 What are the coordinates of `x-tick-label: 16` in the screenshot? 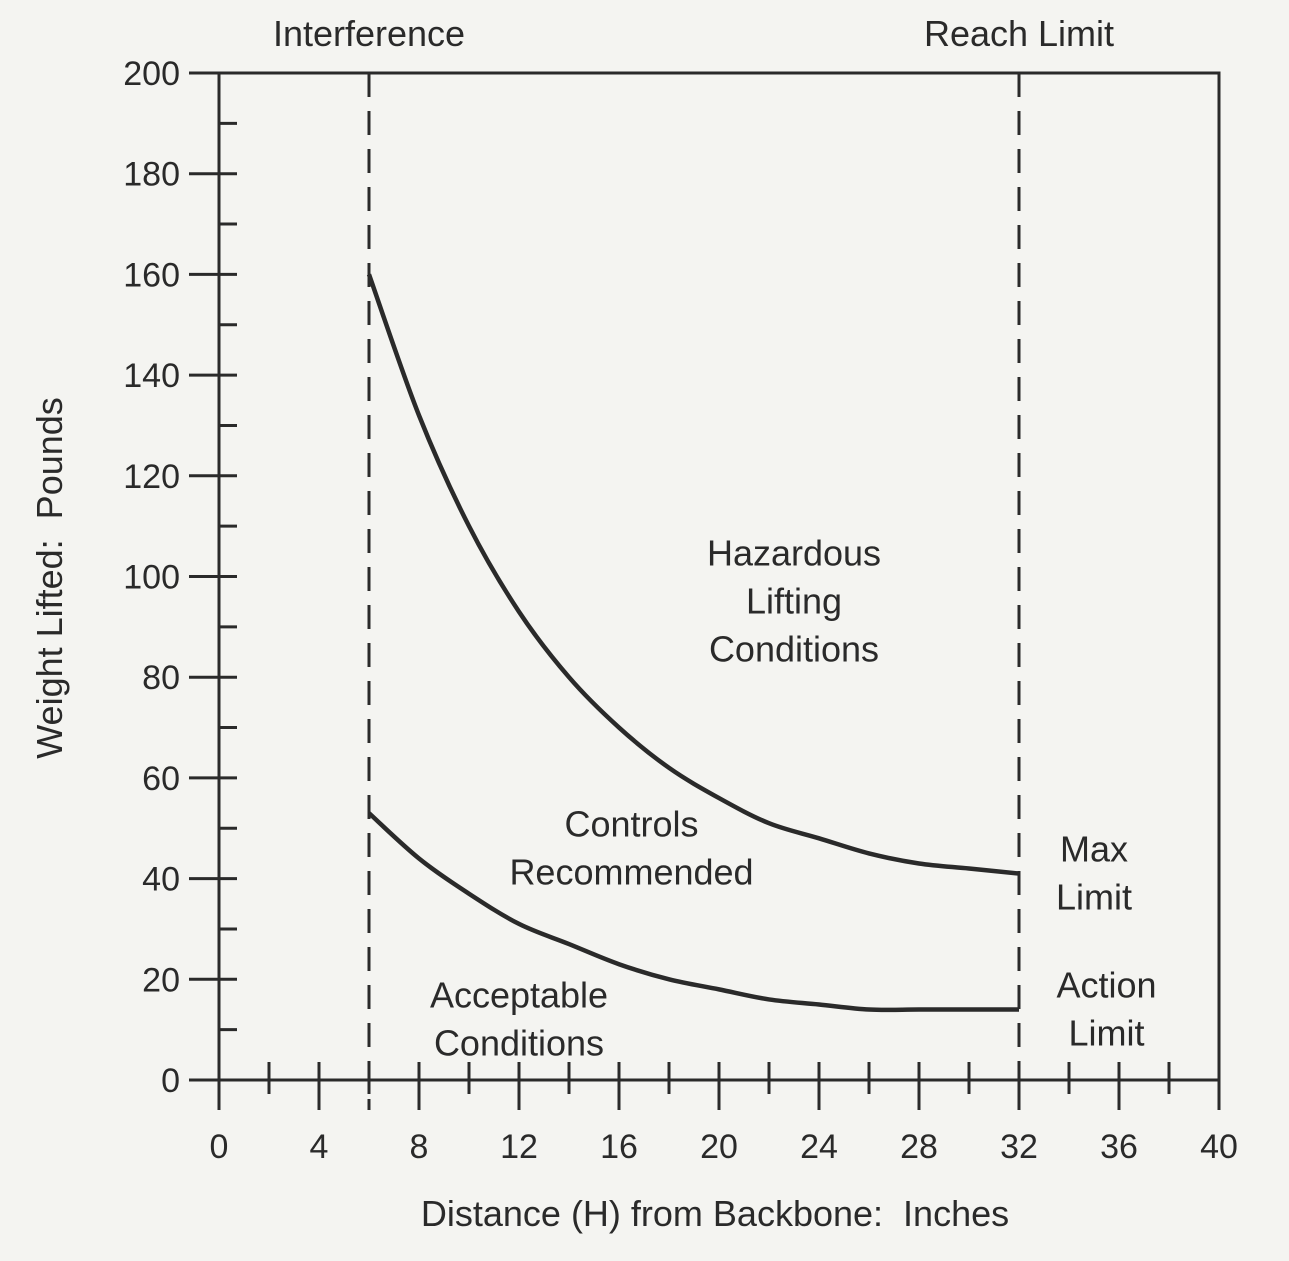 It's located at (619, 1147).